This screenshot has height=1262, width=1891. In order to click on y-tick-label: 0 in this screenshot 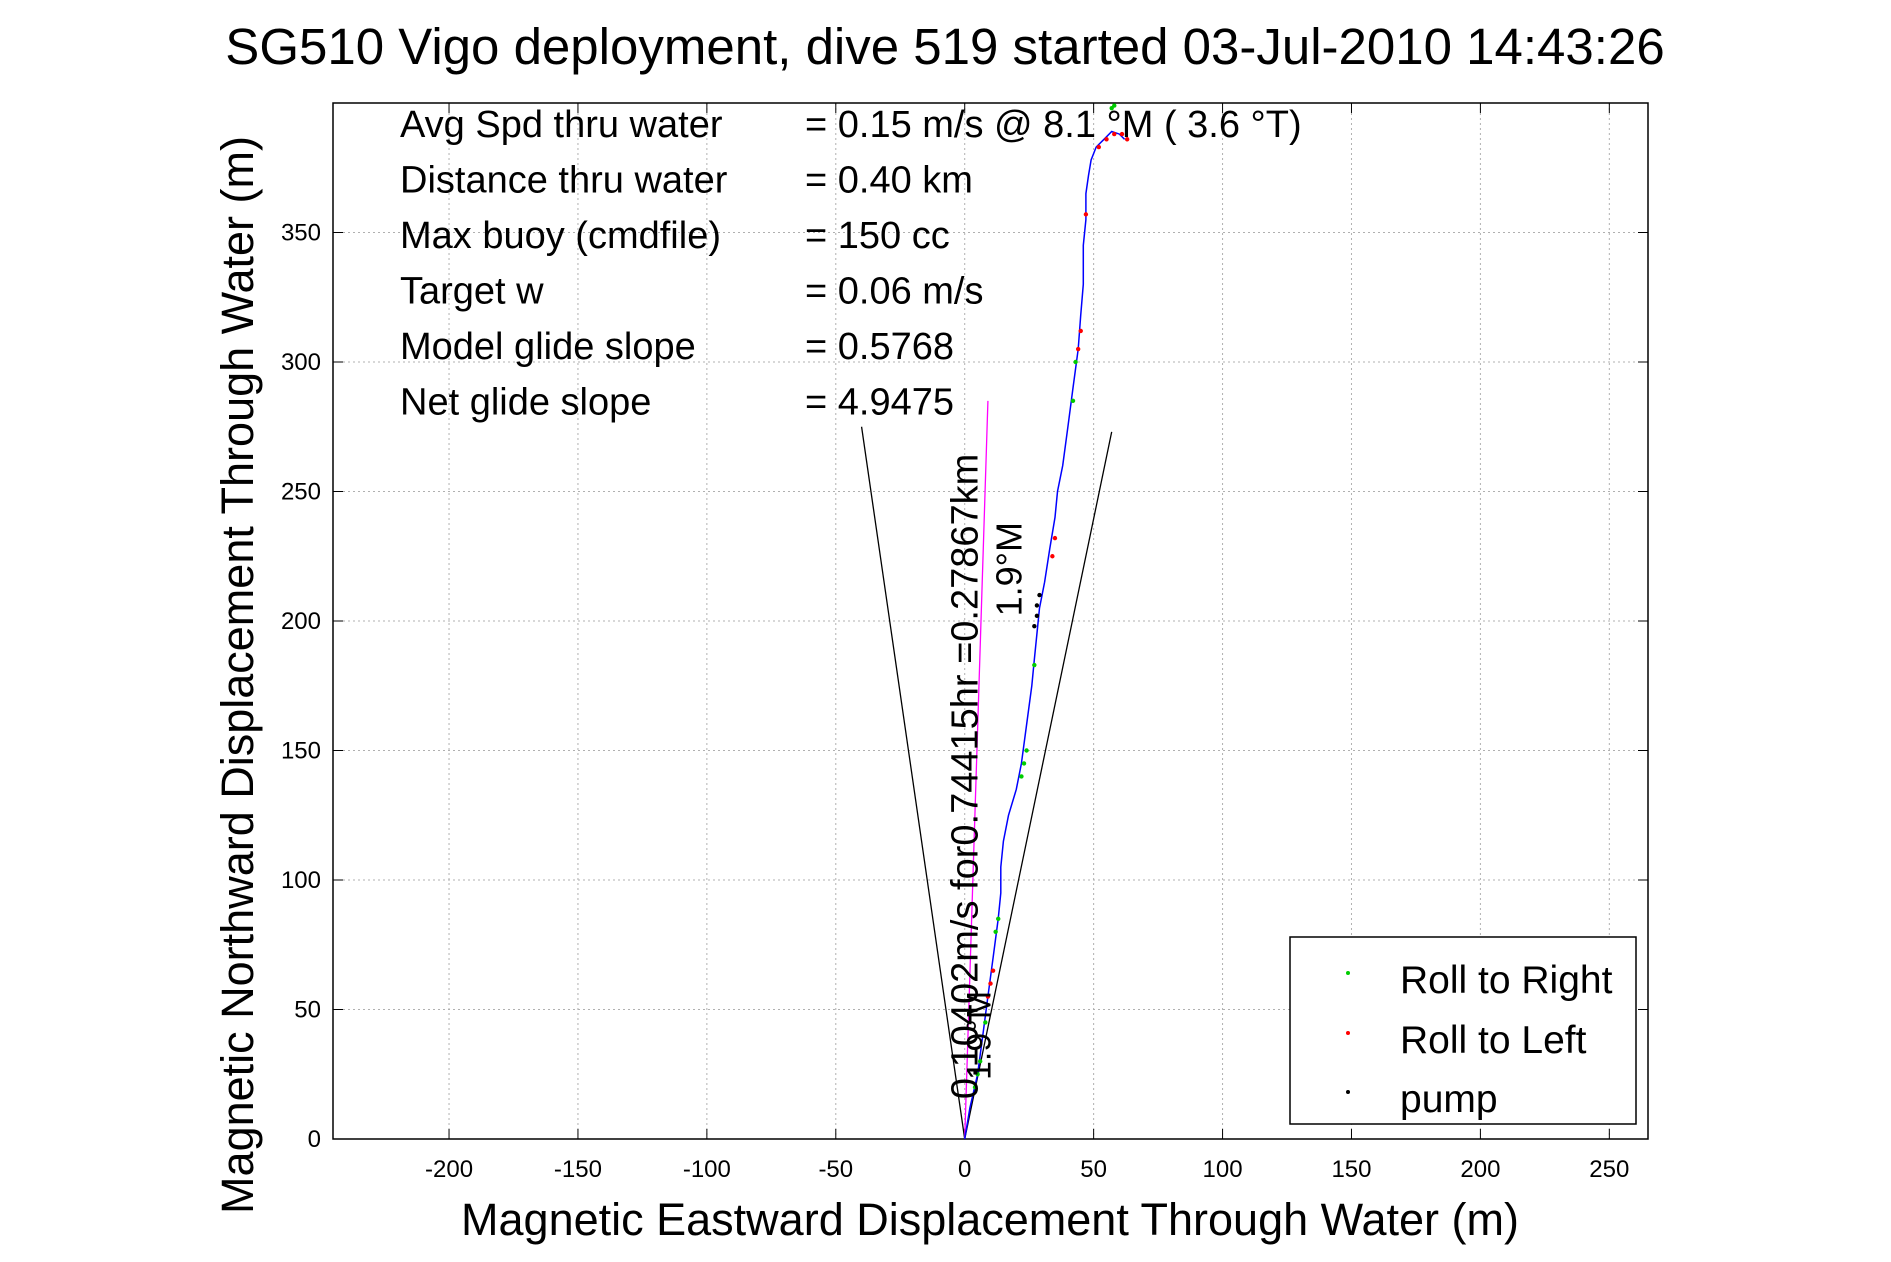, I will do `click(314, 1139)`.